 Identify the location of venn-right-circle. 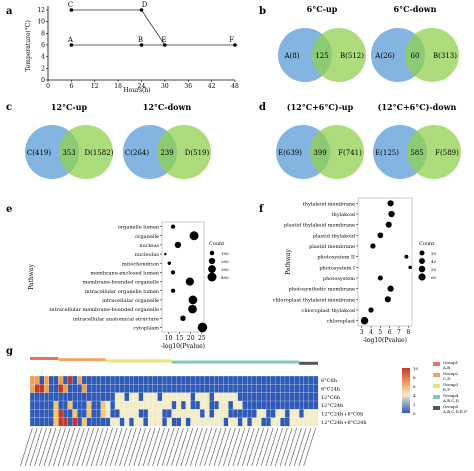
(339, 55).